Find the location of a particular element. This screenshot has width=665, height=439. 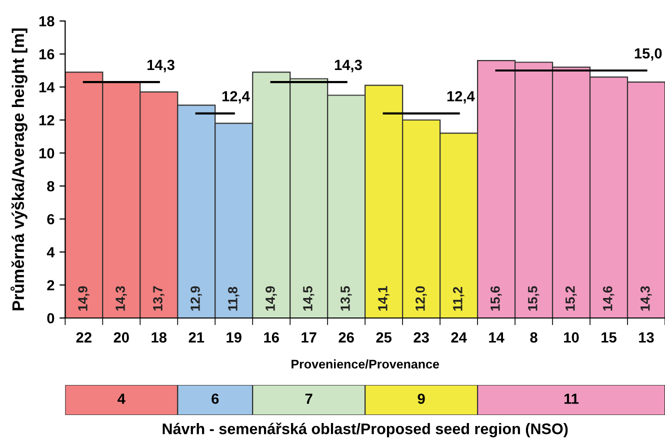

x-tick-label: 25 is located at coordinates (384, 337).